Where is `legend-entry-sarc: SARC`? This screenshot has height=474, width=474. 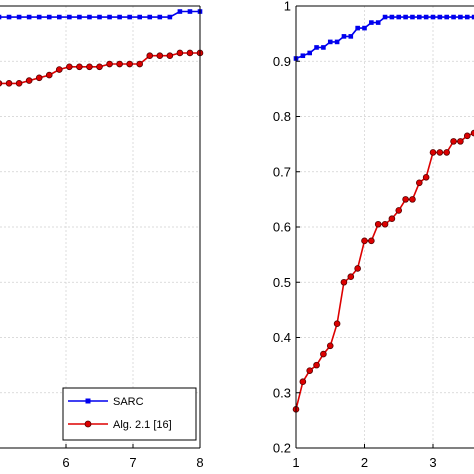
legend-entry-sarc: SARC is located at coordinates (106, 402).